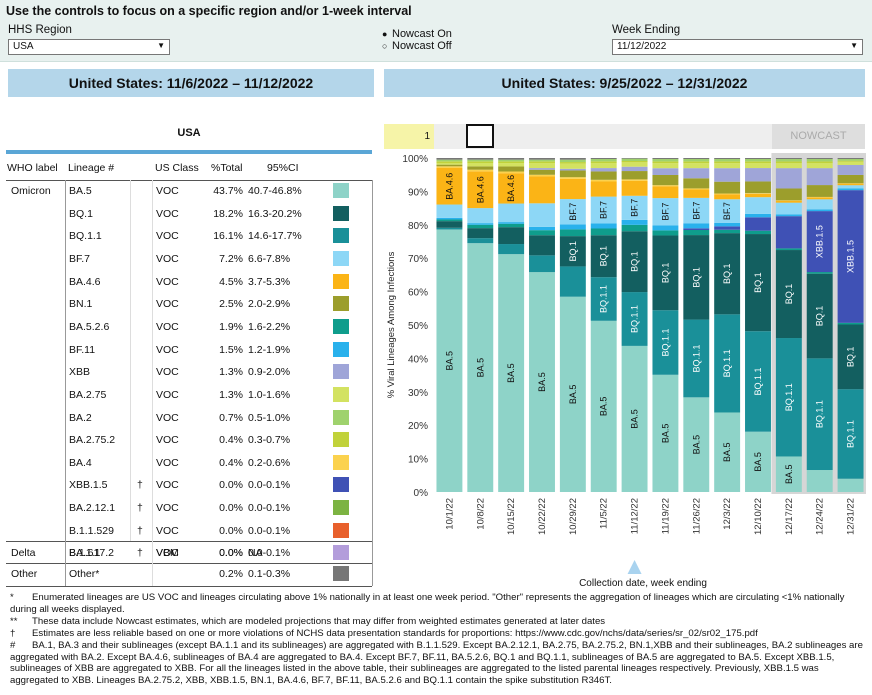  What do you see at coordinates (820, 516) in the screenshot?
I see `x-tick-label: 12/24/22` at bounding box center [820, 516].